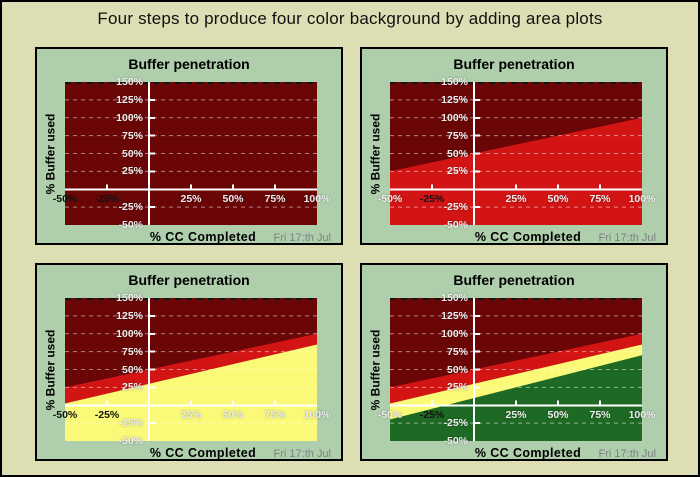  Describe the element at coordinates (516, 171) in the screenshot. I see `red-zone-area` at that location.